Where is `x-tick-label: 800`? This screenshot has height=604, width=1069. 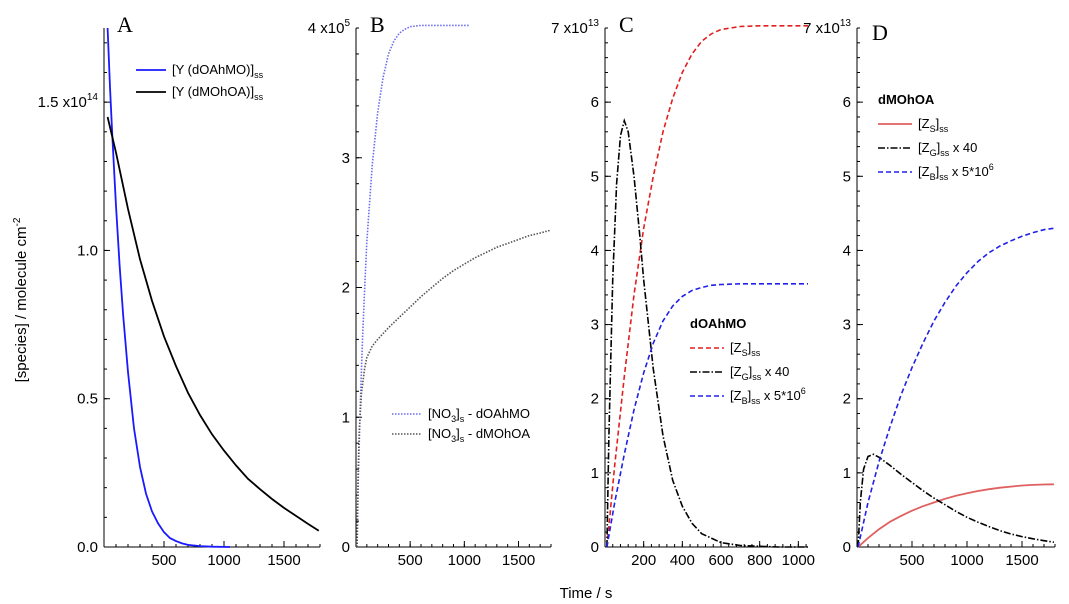 x-tick-label: 800 is located at coordinates (759, 560).